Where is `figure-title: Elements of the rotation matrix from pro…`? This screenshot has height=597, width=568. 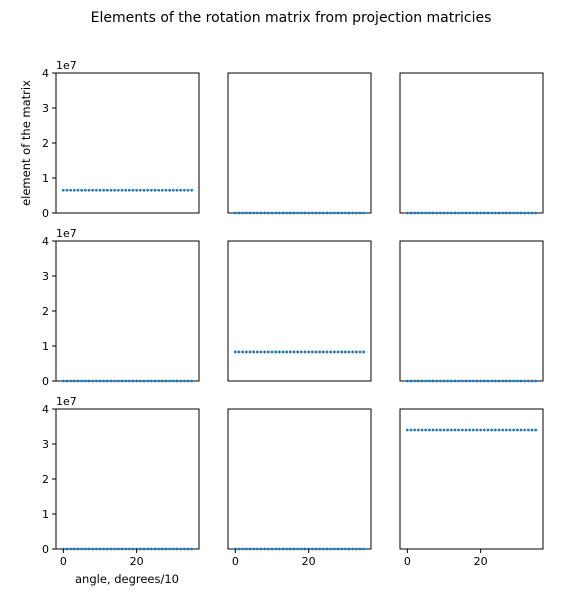
figure-title: Elements of the rotation matrix from pro… is located at coordinates (291, 18).